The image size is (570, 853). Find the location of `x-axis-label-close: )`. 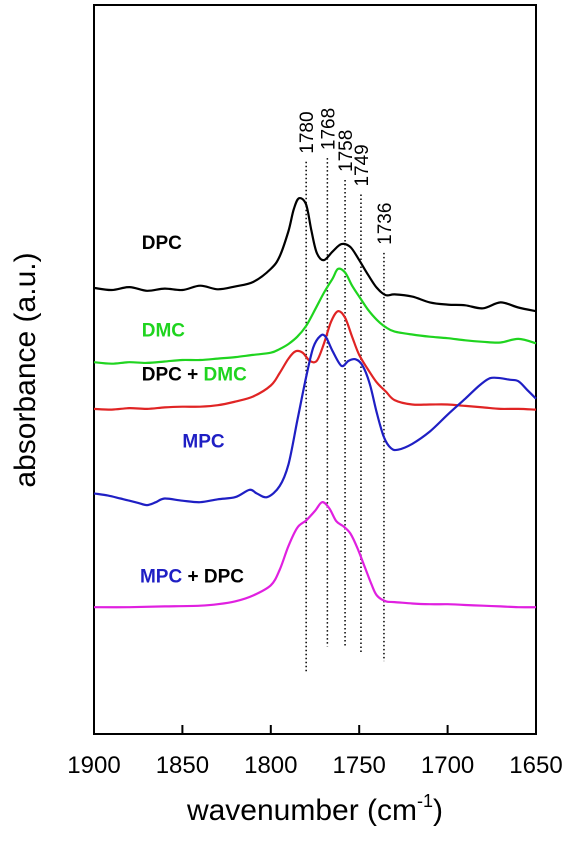

x-axis-label-close: ) is located at coordinates (438, 810).